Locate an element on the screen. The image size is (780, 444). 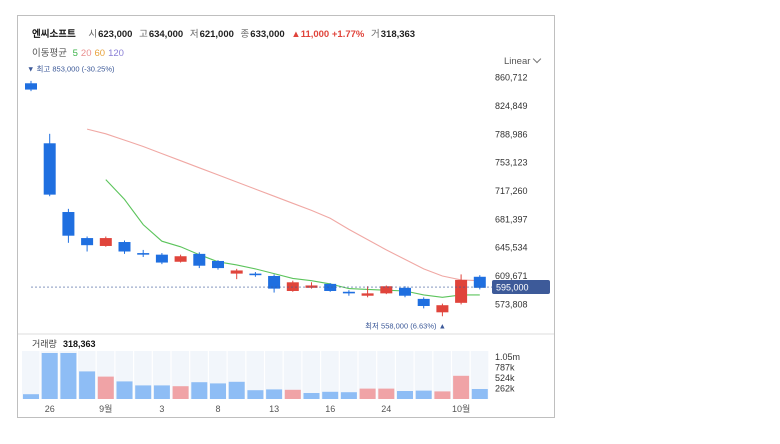
scale-selector: Linear is located at coordinates (523, 60).